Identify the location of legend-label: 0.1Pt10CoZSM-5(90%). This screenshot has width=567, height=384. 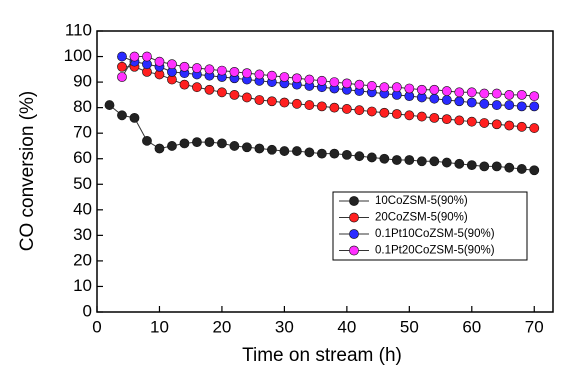
(435, 234).